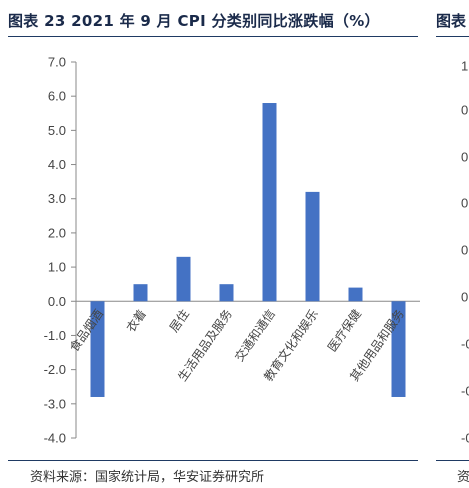 The image size is (469, 488). What do you see at coordinates (55, 403) in the screenshot?
I see `y-tick-label: -3.0` at bounding box center [55, 403].